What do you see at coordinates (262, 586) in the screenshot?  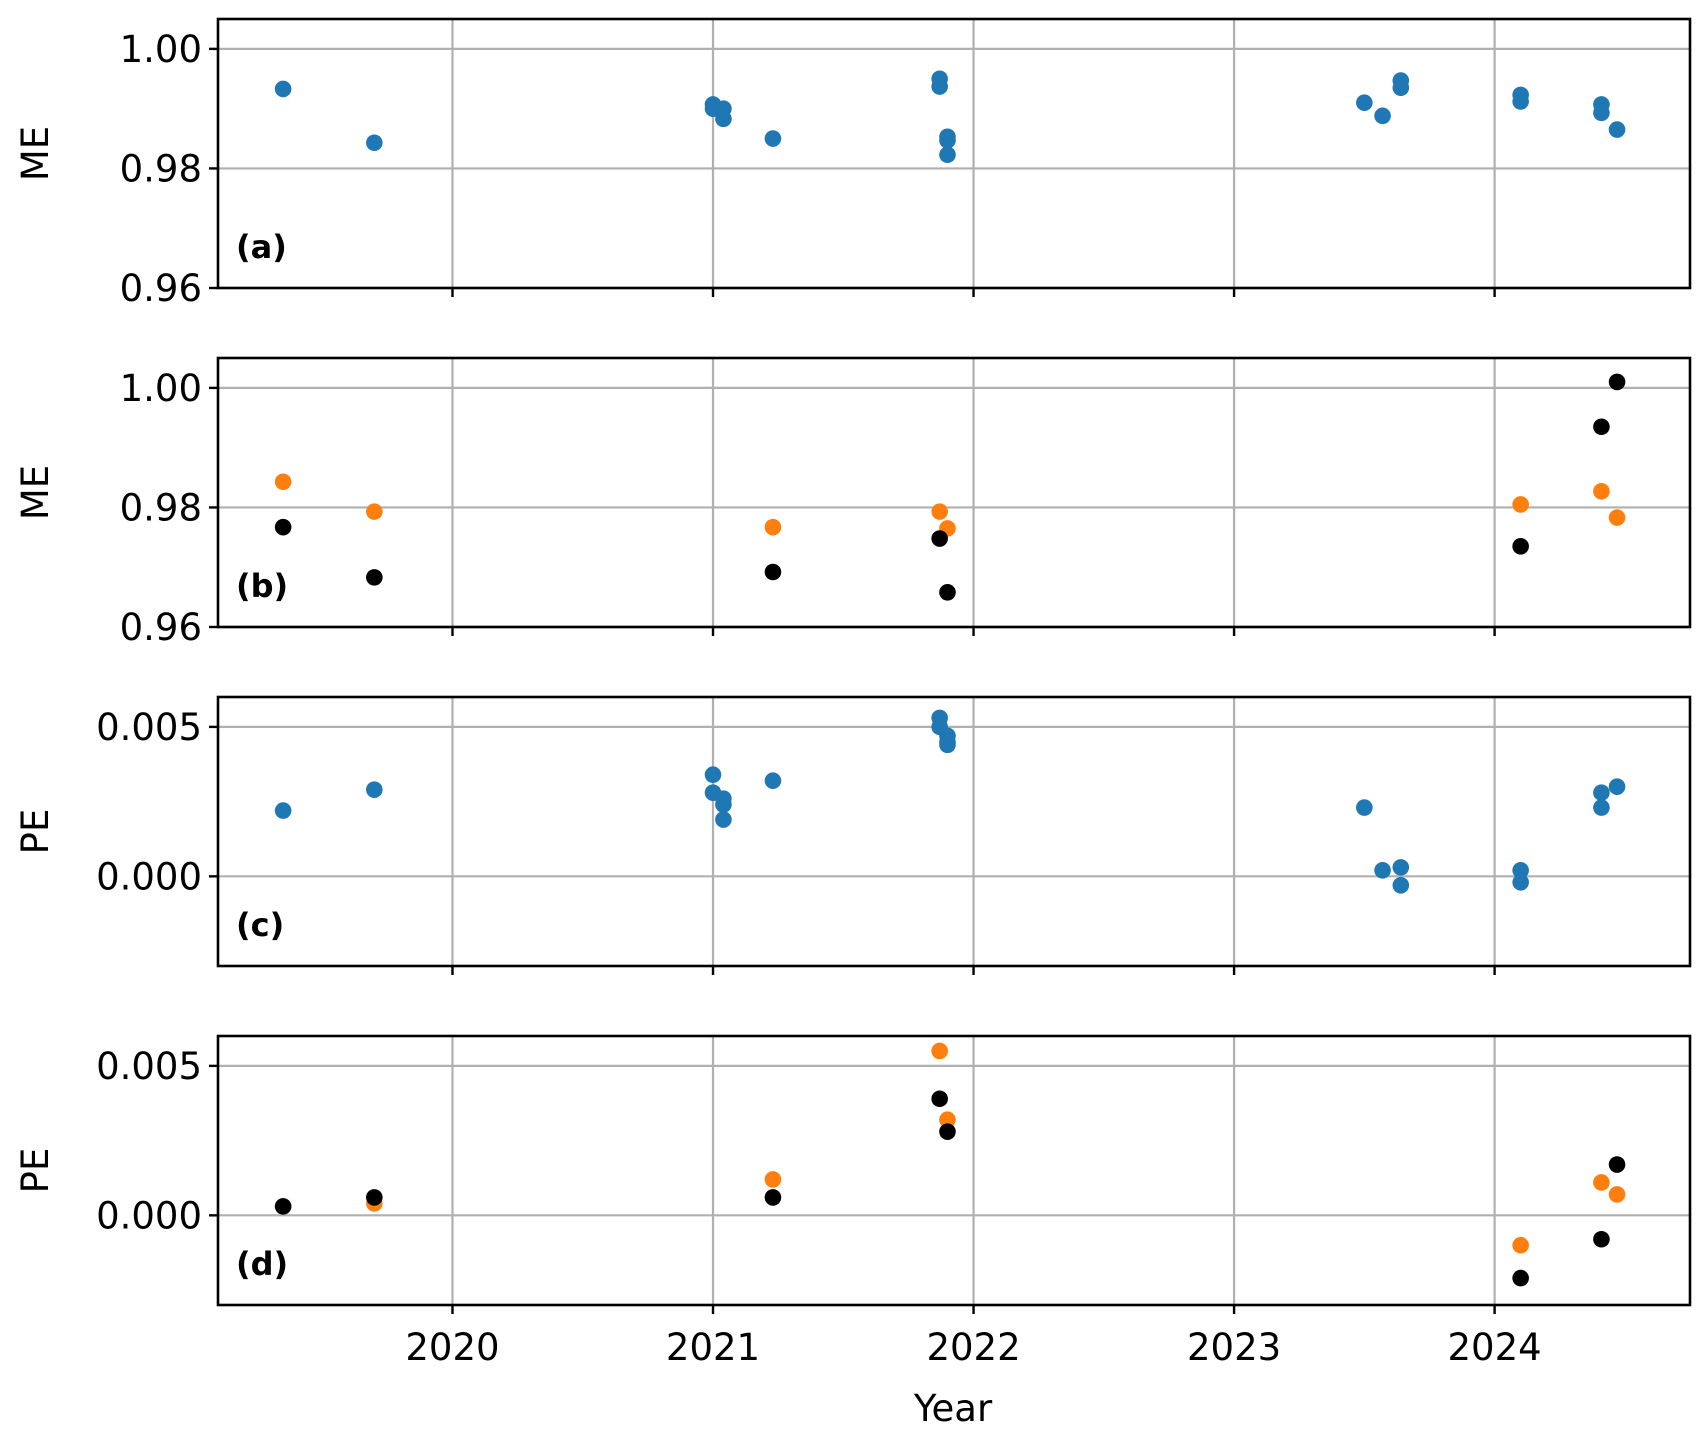 I see `panel-2-label: (b)` at bounding box center [262, 586].